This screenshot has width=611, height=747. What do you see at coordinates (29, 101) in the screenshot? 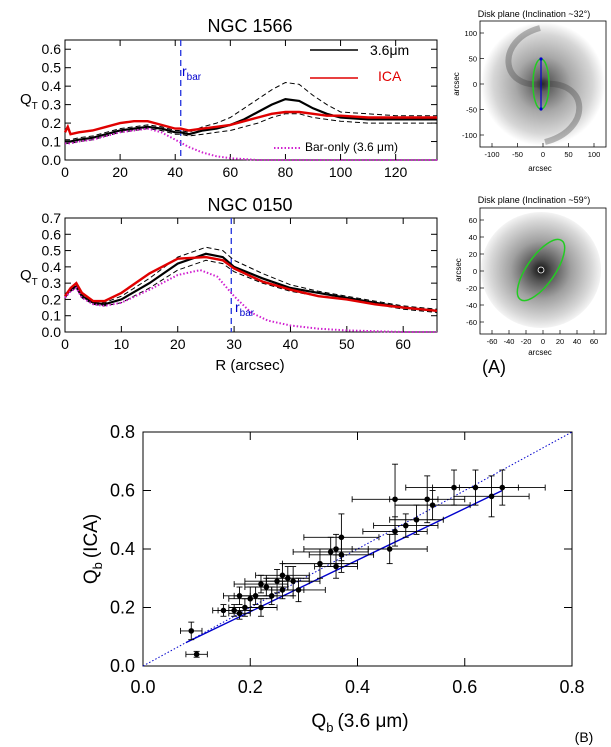
I see `ngc1566-ylabel: QT` at bounding box center [29, 101].